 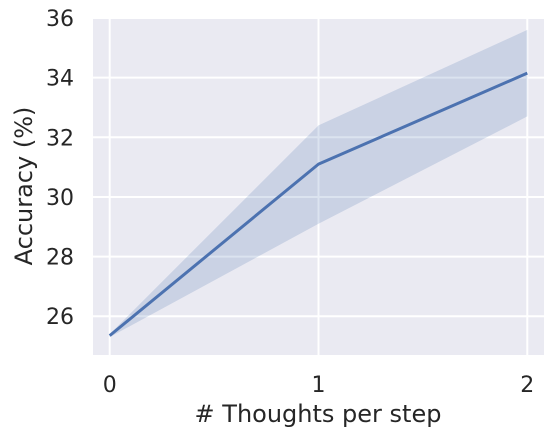 I want to click on x-axis-label: # Thoughts per step, so click(x=318, y=414).